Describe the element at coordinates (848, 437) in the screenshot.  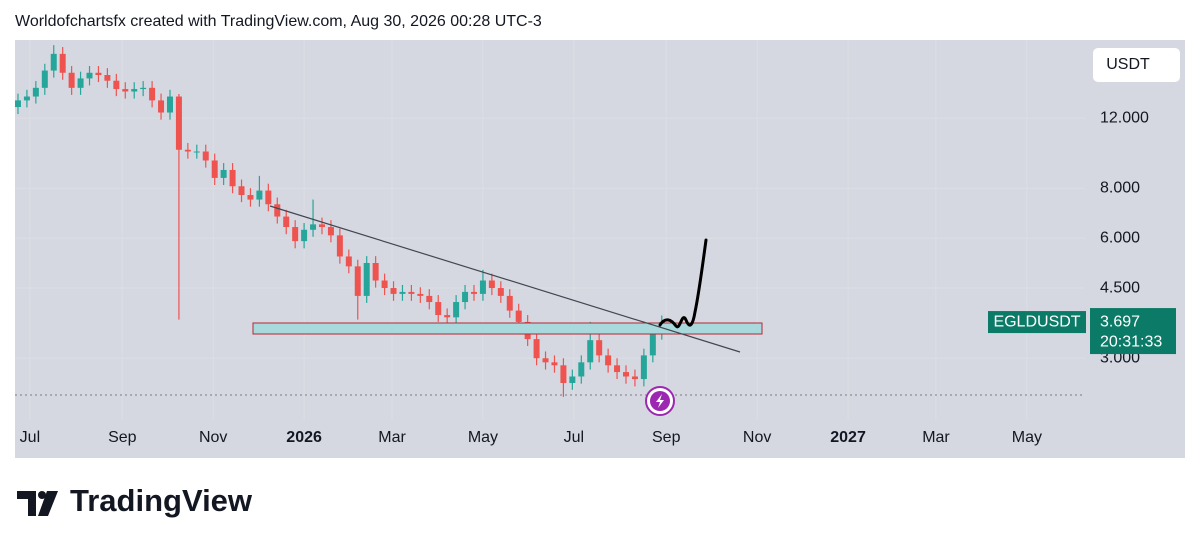
I see `x-tick-label: 2027` at that location.